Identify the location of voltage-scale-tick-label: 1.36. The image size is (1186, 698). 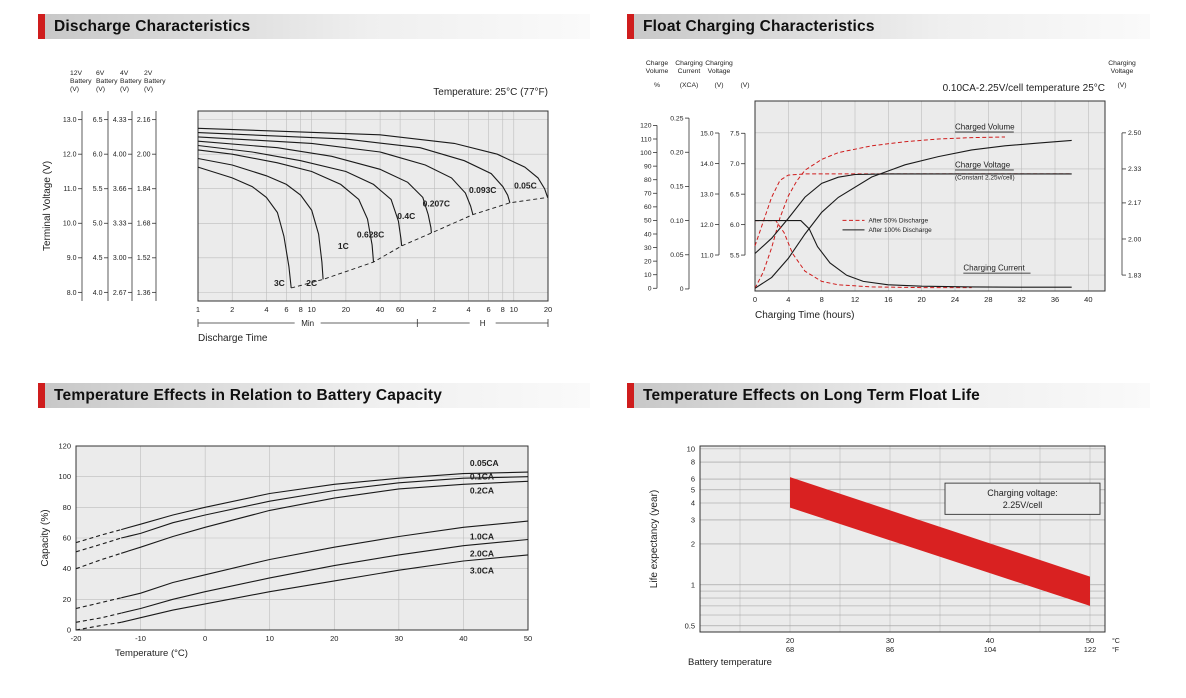
(144, 293).